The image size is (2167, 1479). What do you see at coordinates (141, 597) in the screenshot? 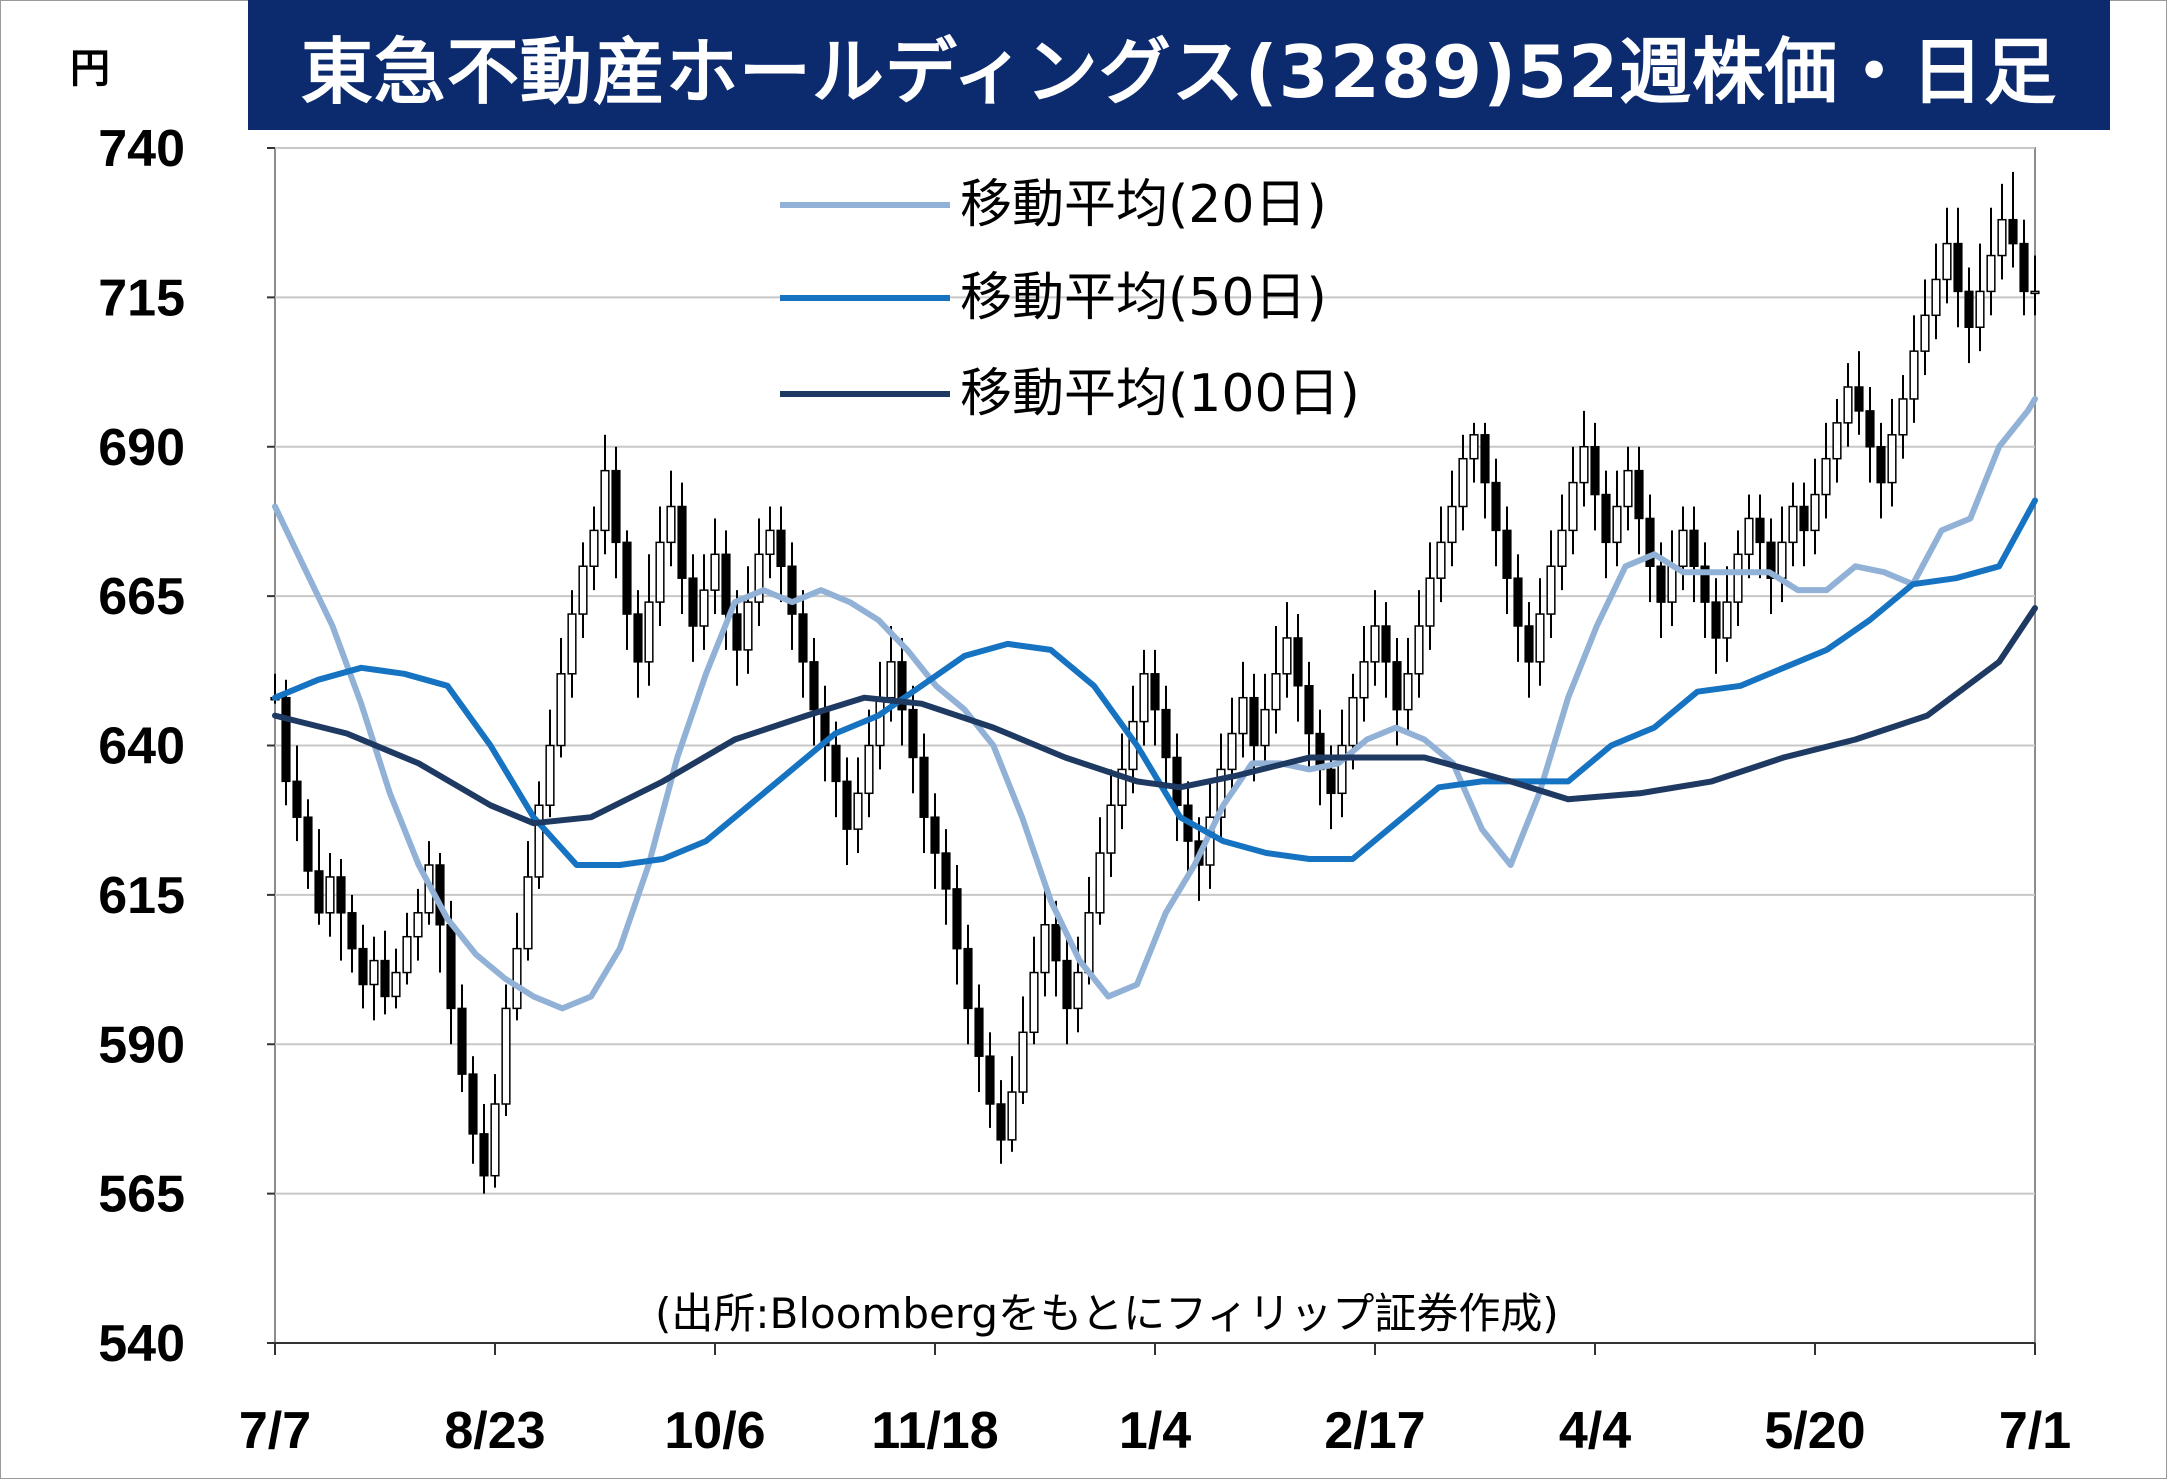
I see `y-tick-label: 665` at bounding box center [141, 597].